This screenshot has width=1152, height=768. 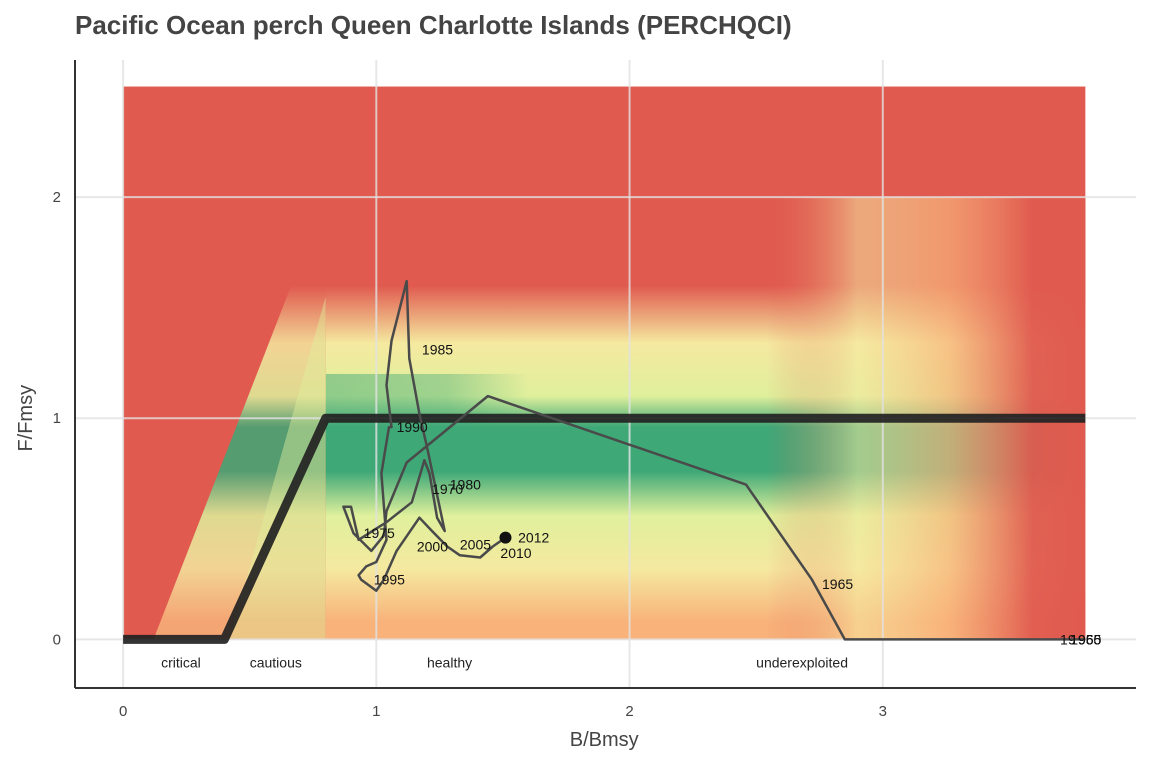 What do you see at coordinates (57, 418) in the screenshot?
I see `y-tick-label-1: 1` at bounding box center [57, 418].